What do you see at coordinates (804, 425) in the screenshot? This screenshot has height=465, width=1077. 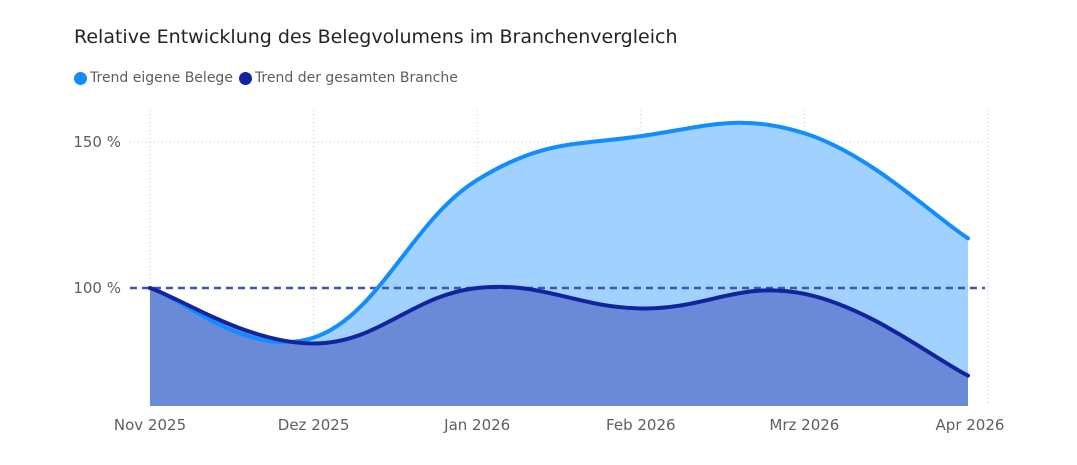 I see `x-tick-label: Mrz 2026` at bounding box center [804, 425].